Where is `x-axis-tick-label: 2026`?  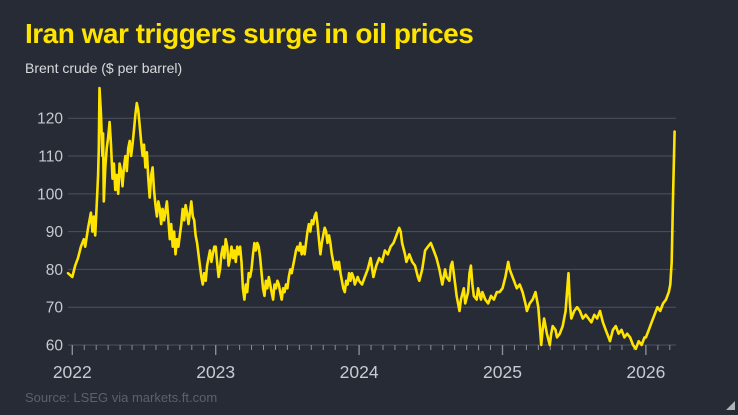 x-axis-tick-label: 2026 is located at coordinates (645, 372).